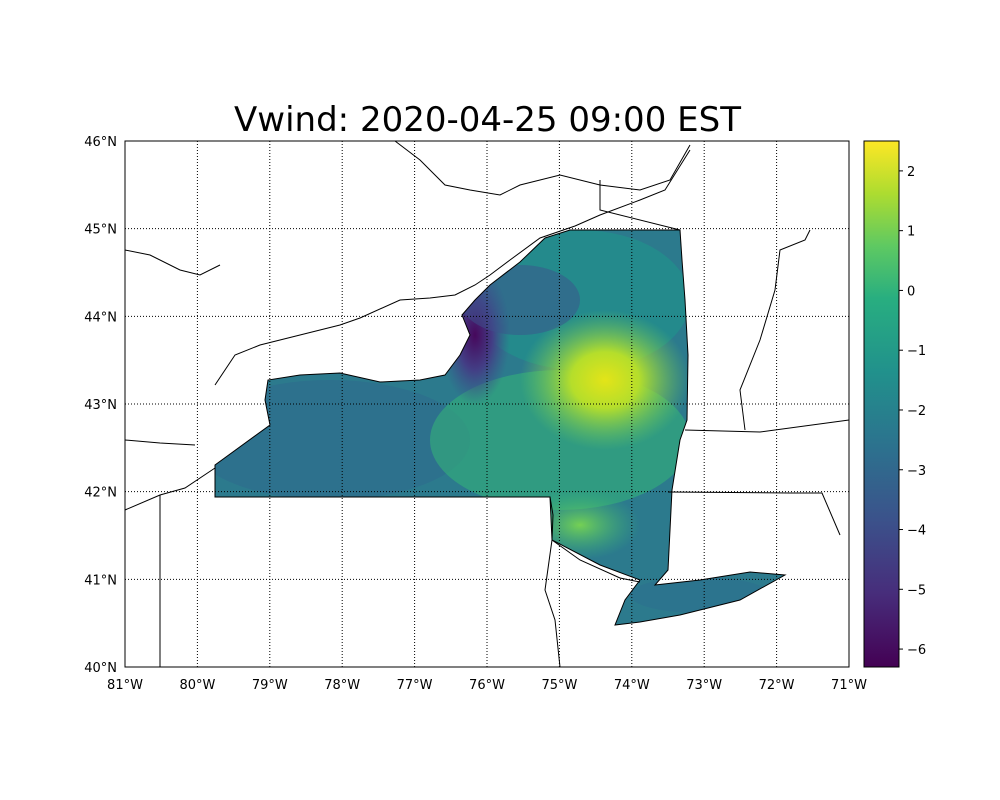 The image size is (1000, 800). What do you see at coordinates (849, 685) in the screenshot?
I see `x-tick-label: 71°W` at bounding box center [849, 685].